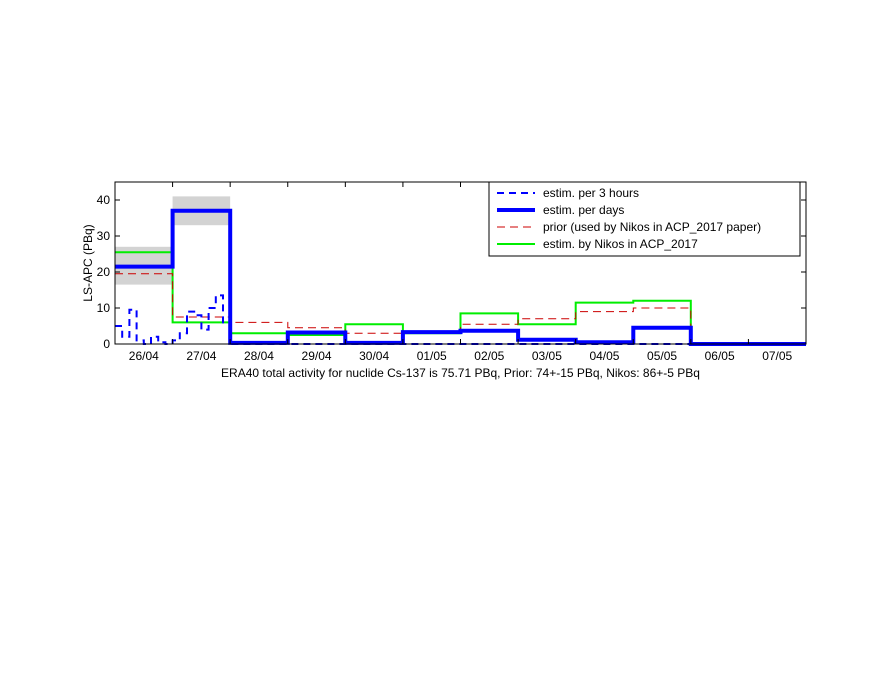 The height and width of the screenshot is (673, 890). What do you see at coordinates (777, 356) in the screenshot?
I see `x-tick-label-11: 07/05` at bounding box center [777, 356].